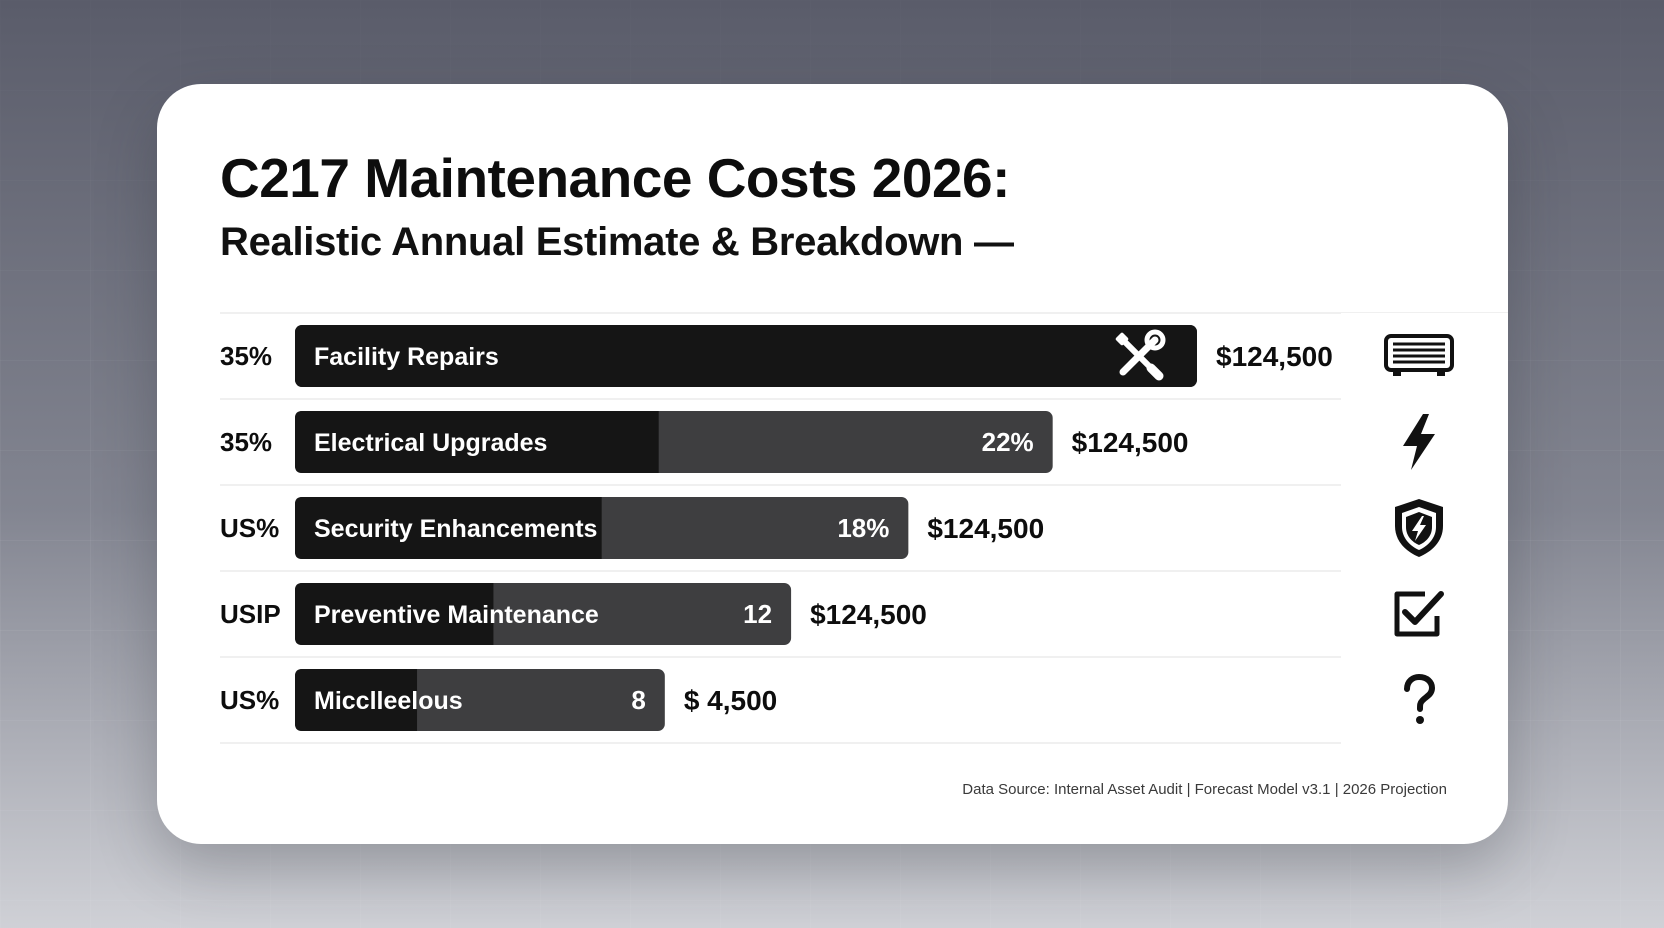 This screenshot has width=1664, height=928. I want to click on chart-title: C217 Maintenance Costs 2026:, so click(615, 178).